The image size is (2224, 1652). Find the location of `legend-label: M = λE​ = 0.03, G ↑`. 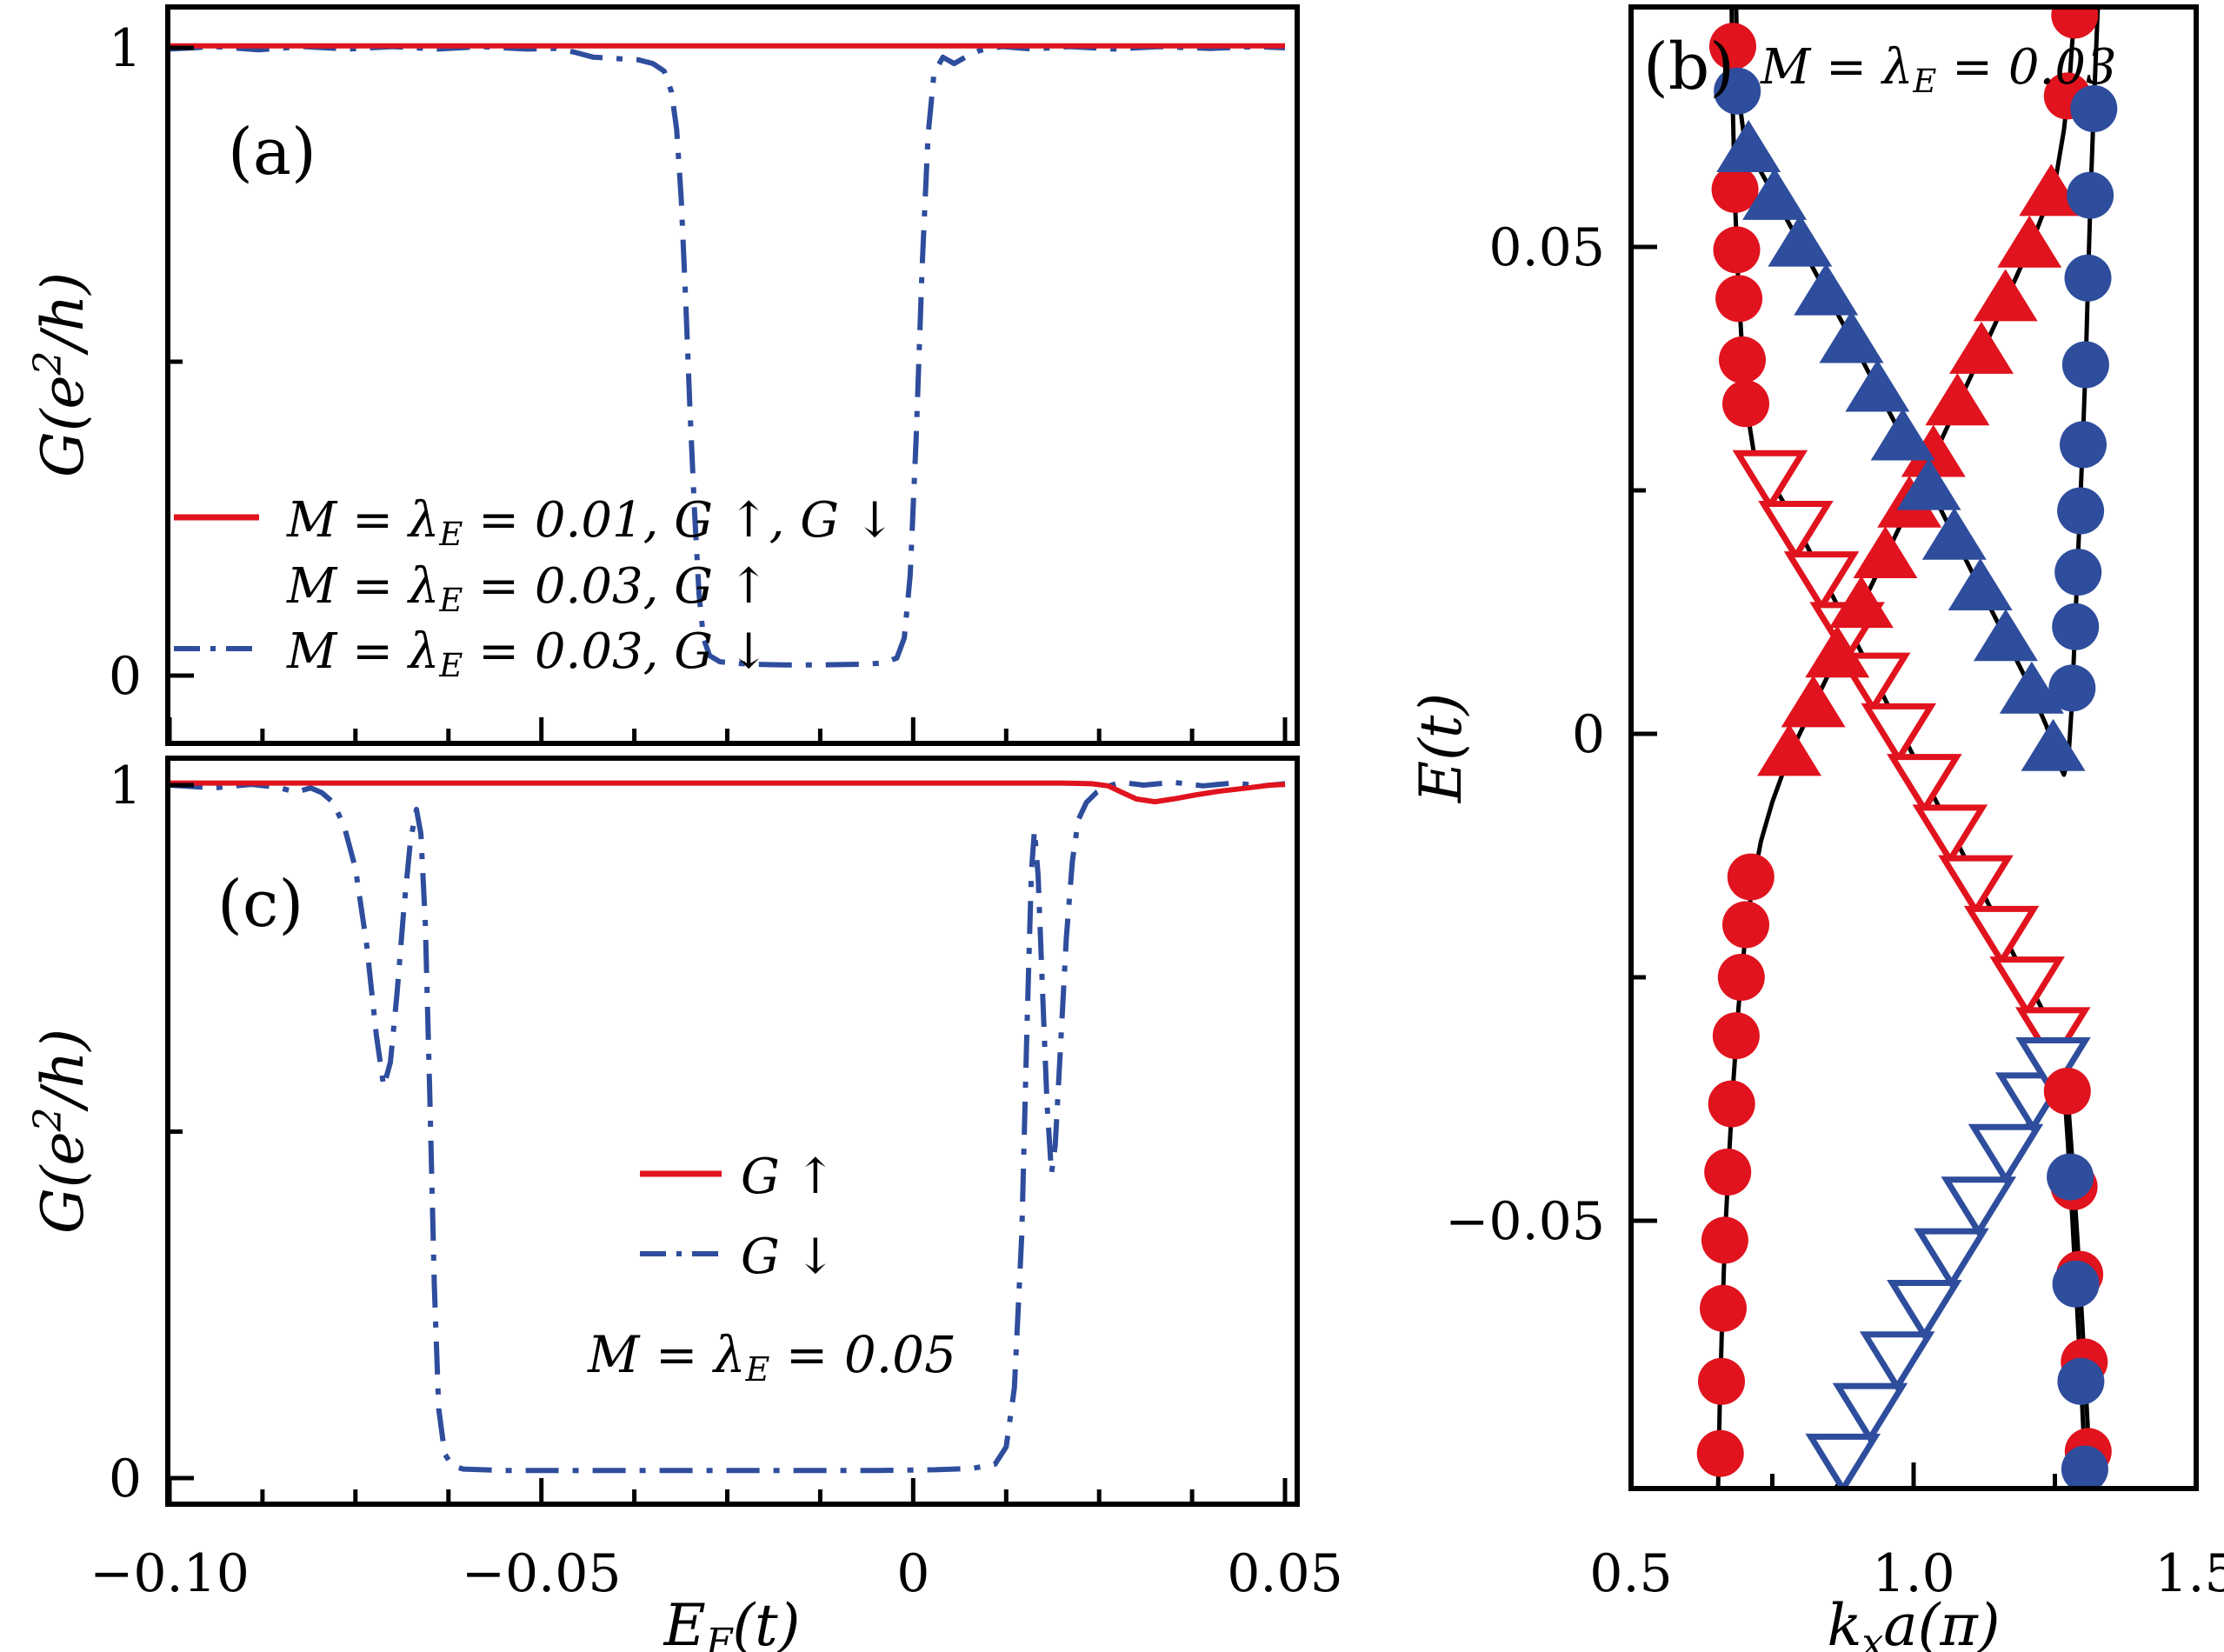

legend-label: M = λE​ = 0.03, G ↑ is located at coordinates (528, 588).